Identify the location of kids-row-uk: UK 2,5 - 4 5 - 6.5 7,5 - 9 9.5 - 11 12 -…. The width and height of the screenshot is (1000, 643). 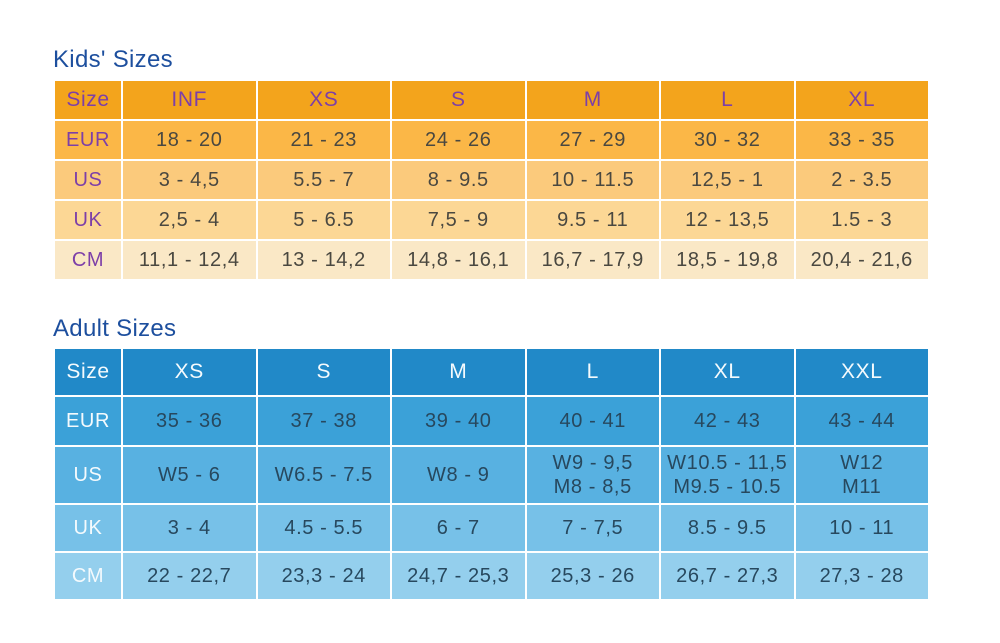
(491, 220).